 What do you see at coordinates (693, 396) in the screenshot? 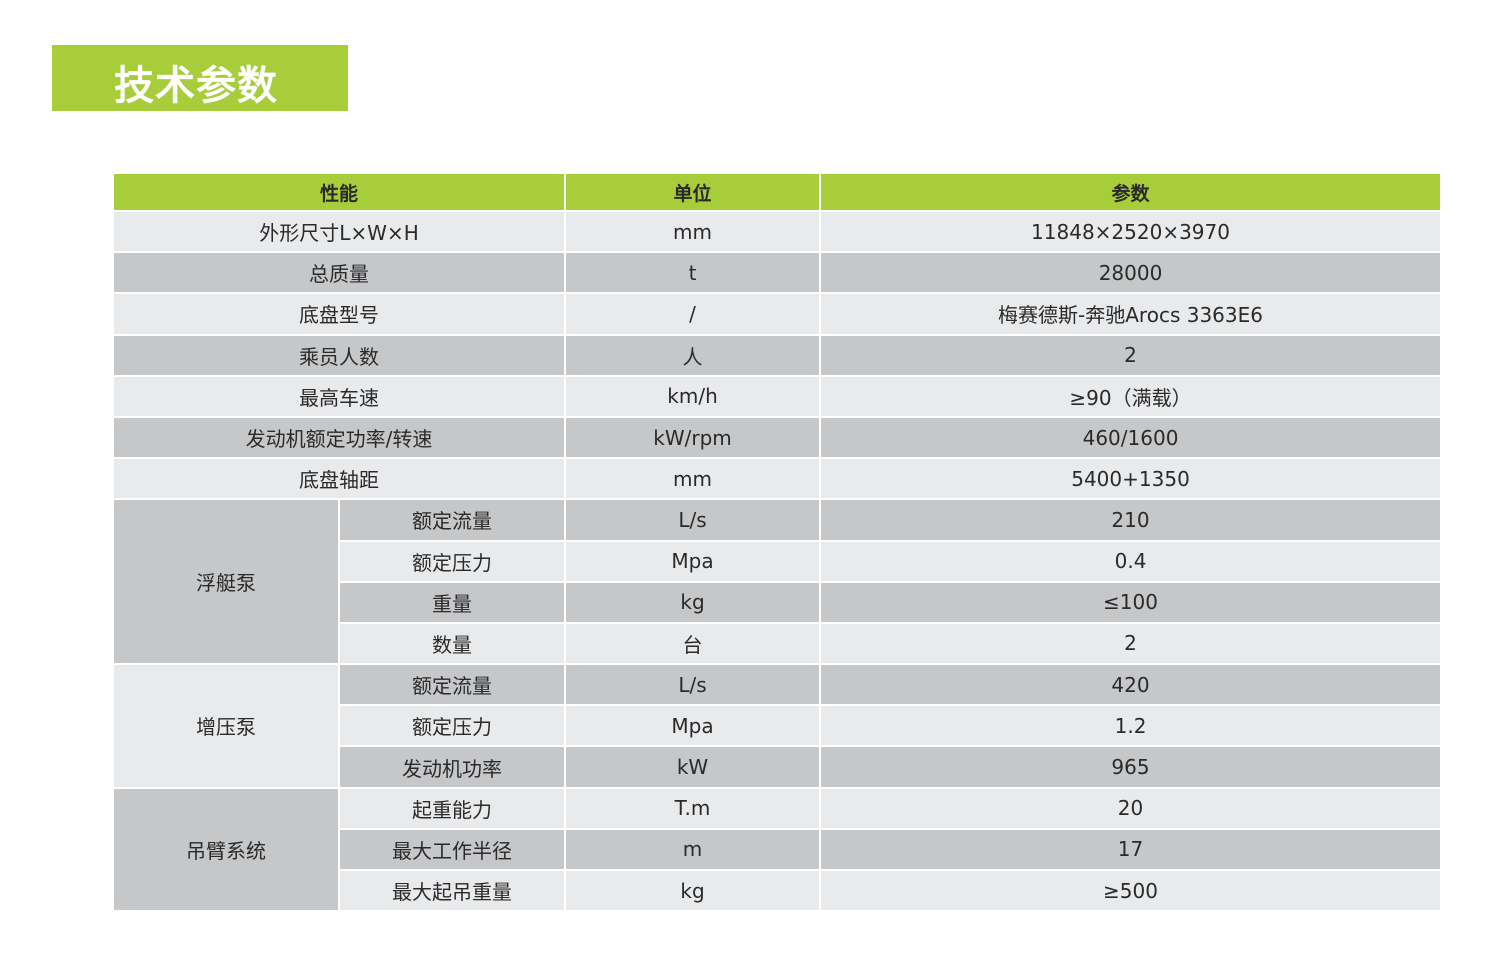
I see `row-unit: km/h` at bounding box center [693, 396].